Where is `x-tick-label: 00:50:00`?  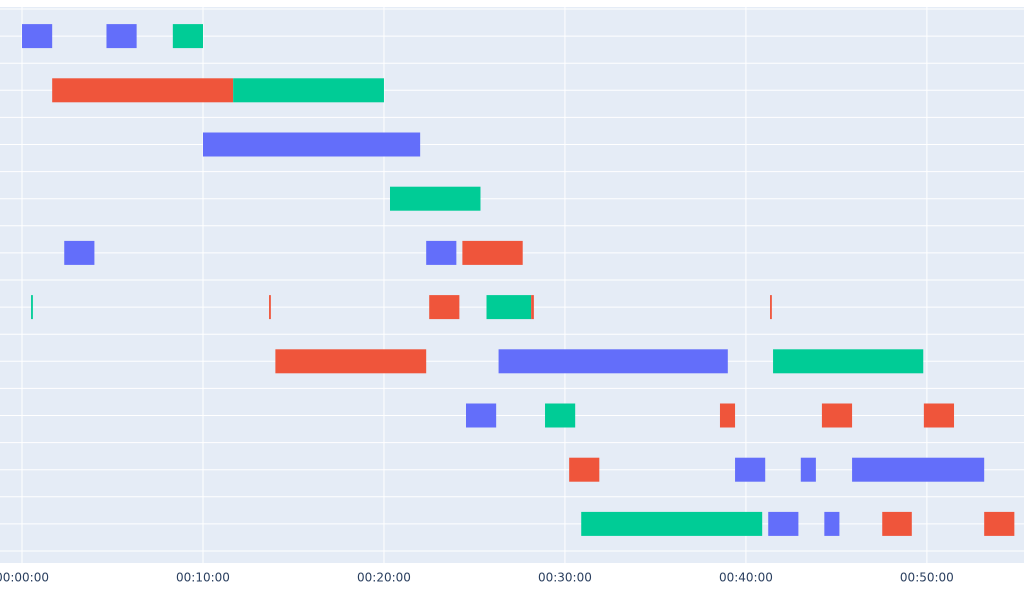 x-tick-label: 00:50:00 is located at coordinates (927, 578).